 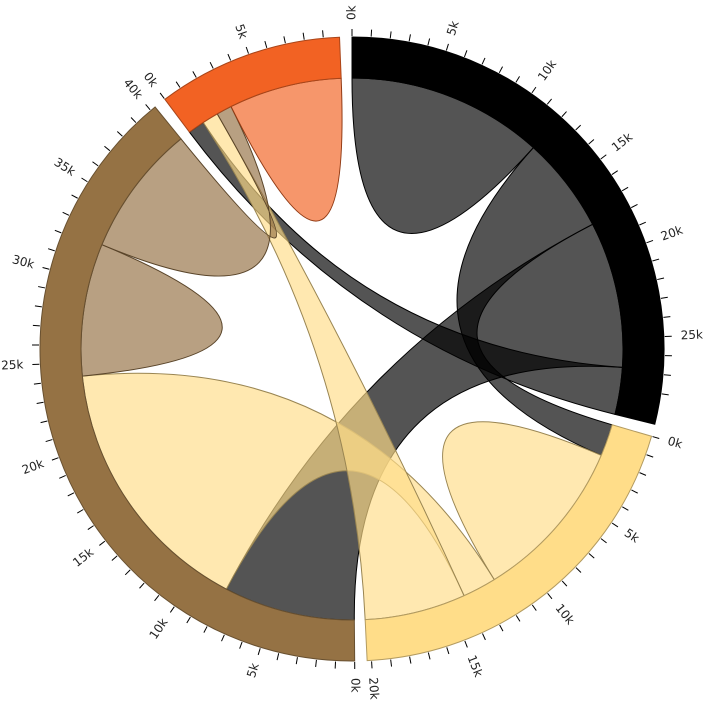 I want to click on tick-label: 30k, so click(x=23, y=261).